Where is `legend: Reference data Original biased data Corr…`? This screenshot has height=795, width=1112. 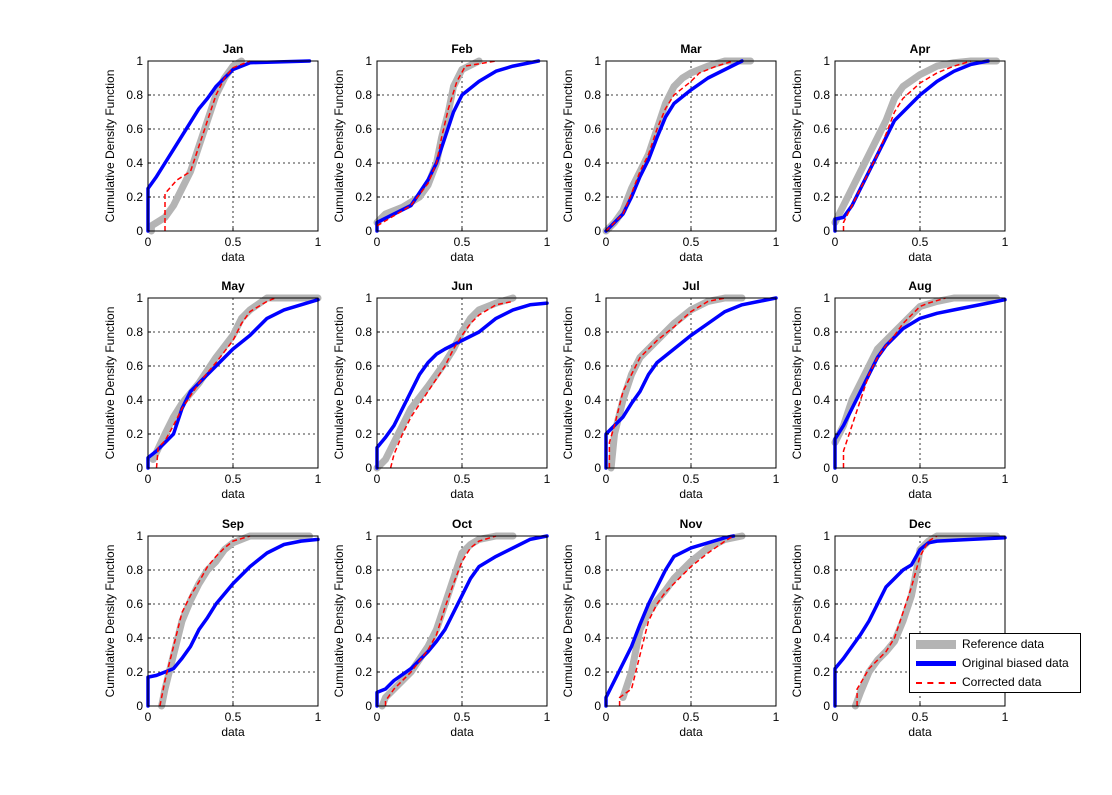 legend: Reference data Original biased data Corr… is located at coordinates (995, 663).